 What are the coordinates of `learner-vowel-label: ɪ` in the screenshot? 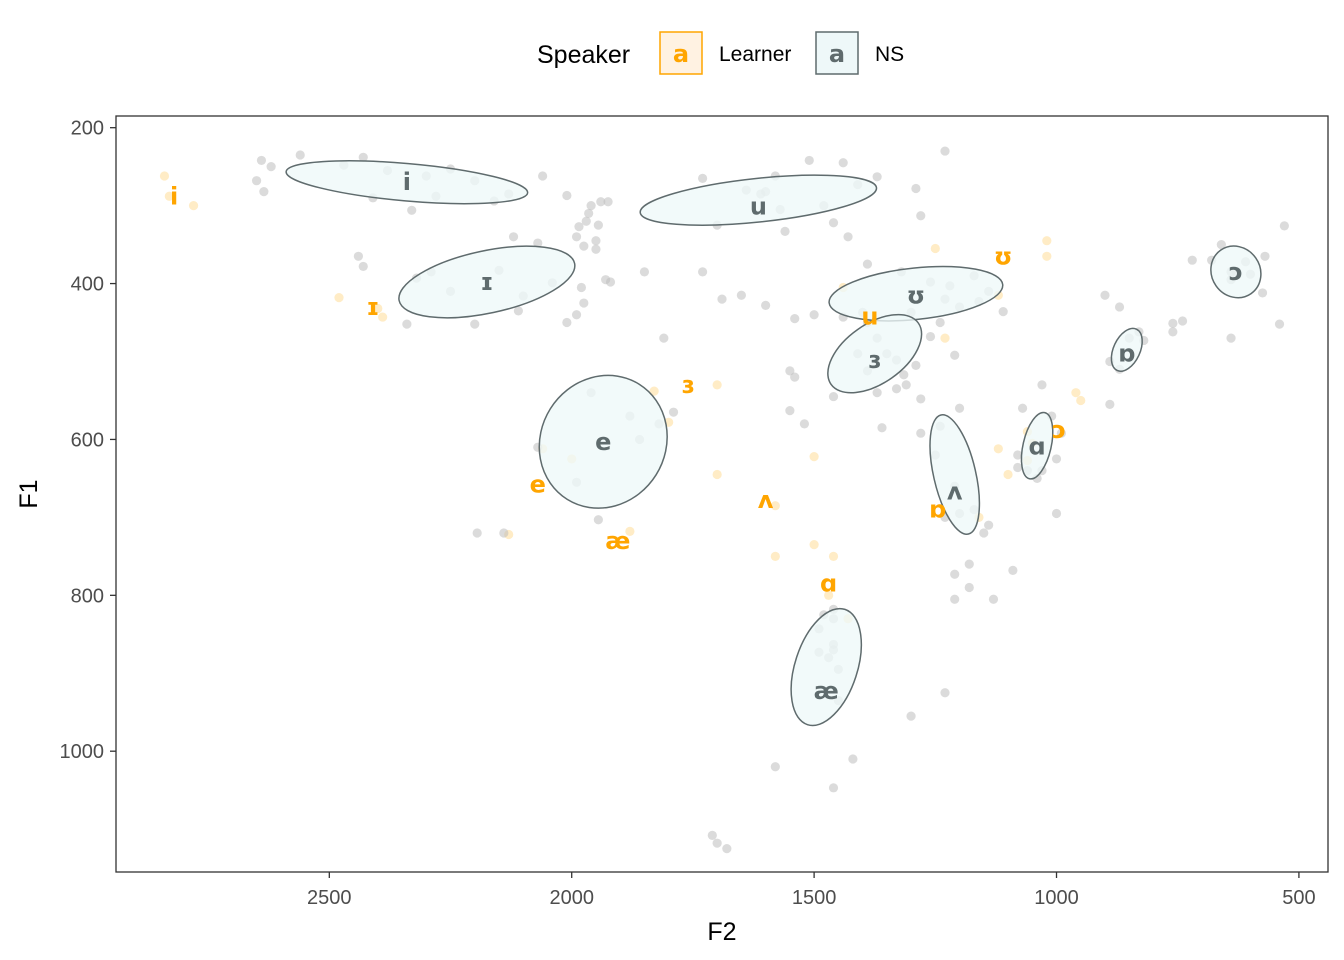 It's located at (372, 307).